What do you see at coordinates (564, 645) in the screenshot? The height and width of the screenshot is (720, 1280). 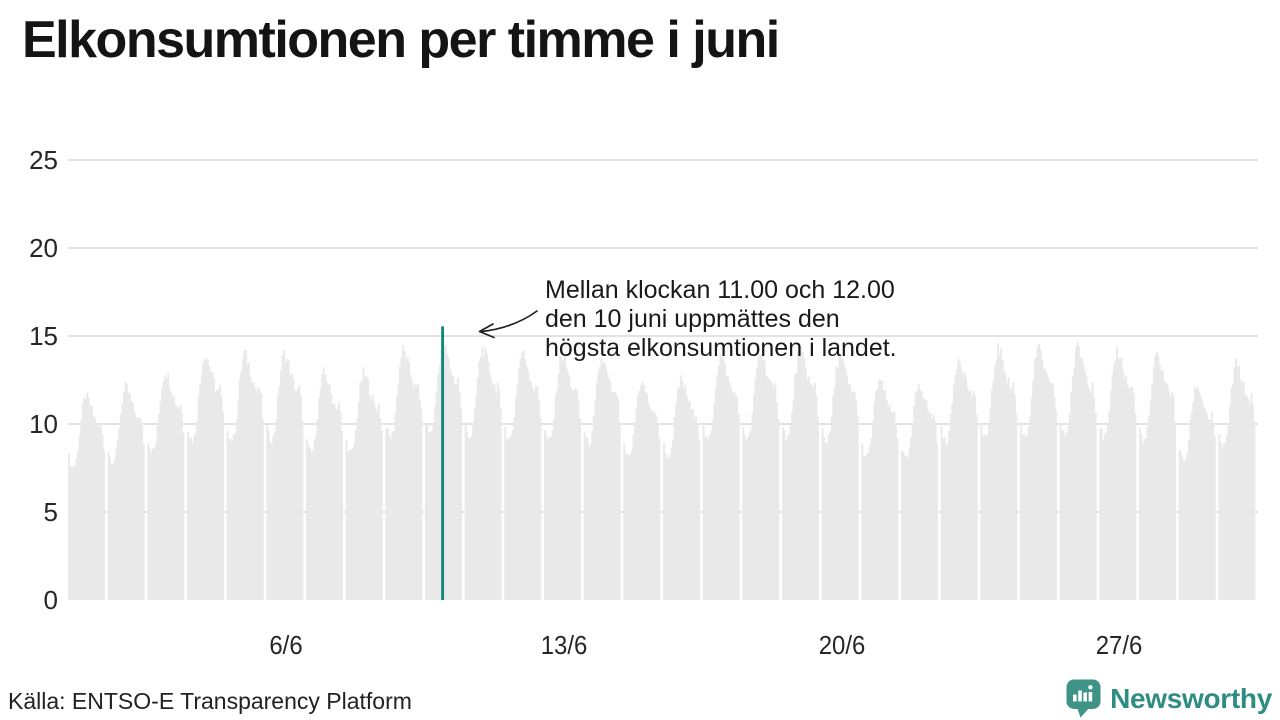 I see `x-tick-13-6: 13/6` at bounding box center [564, 645].